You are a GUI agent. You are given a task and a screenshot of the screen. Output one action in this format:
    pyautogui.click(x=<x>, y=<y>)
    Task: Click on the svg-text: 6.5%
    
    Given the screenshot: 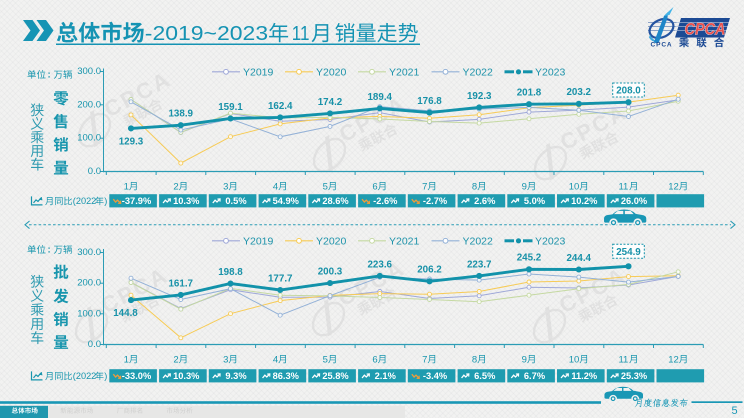 What is the action you would take?
    pyautogui.click(x=485, y=376)
    